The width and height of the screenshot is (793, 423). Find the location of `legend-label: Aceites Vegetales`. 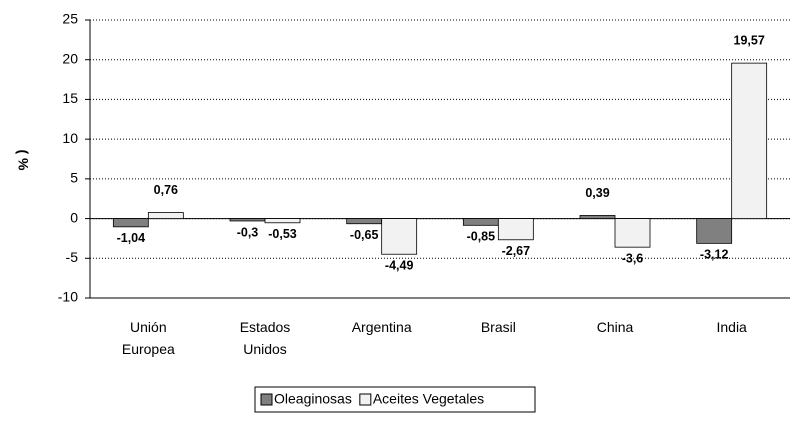

legend-label: Aceites Vegetales is located at coordinates (428, 399).